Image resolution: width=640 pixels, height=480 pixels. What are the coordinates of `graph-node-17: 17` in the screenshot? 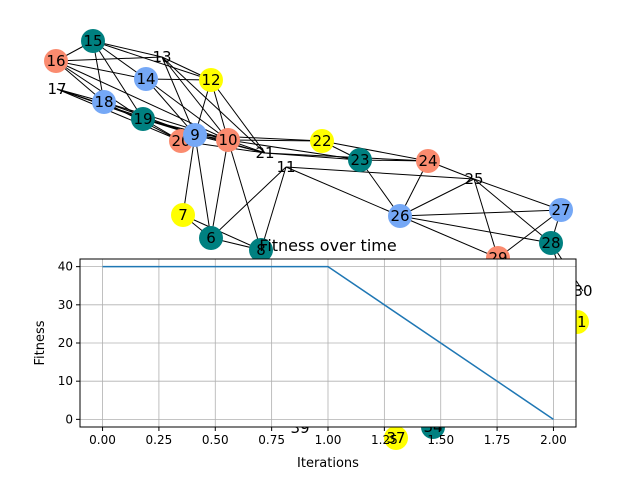 It's located at (56, 89).